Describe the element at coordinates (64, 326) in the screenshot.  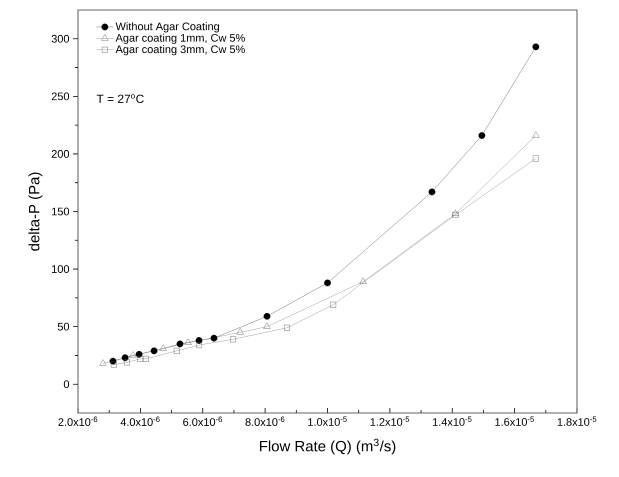
I see `y-tick-label: 50` at that location.